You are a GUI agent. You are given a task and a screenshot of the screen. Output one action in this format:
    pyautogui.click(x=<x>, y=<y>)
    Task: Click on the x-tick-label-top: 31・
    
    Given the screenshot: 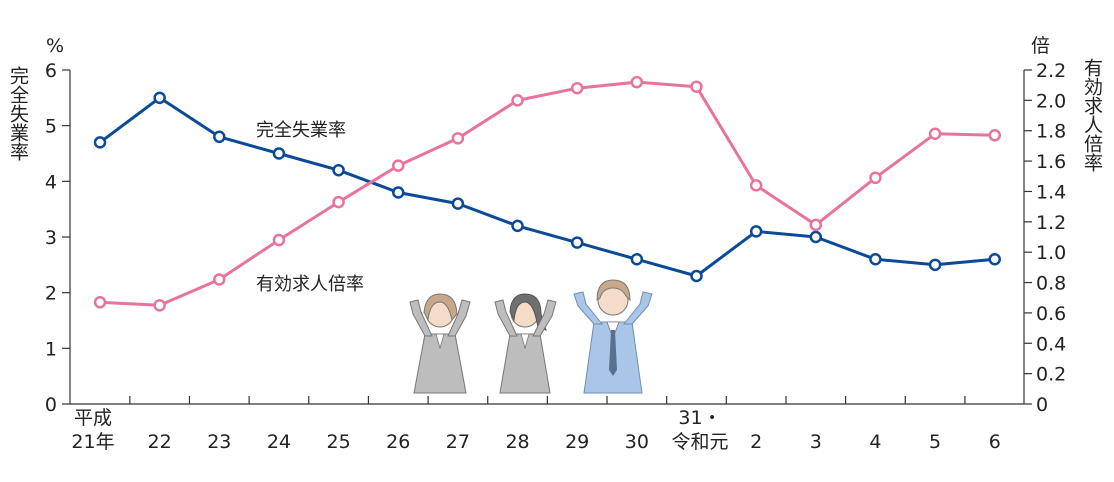 What is the action you would take?
    pyautogui.click(x=699, y=418)
    